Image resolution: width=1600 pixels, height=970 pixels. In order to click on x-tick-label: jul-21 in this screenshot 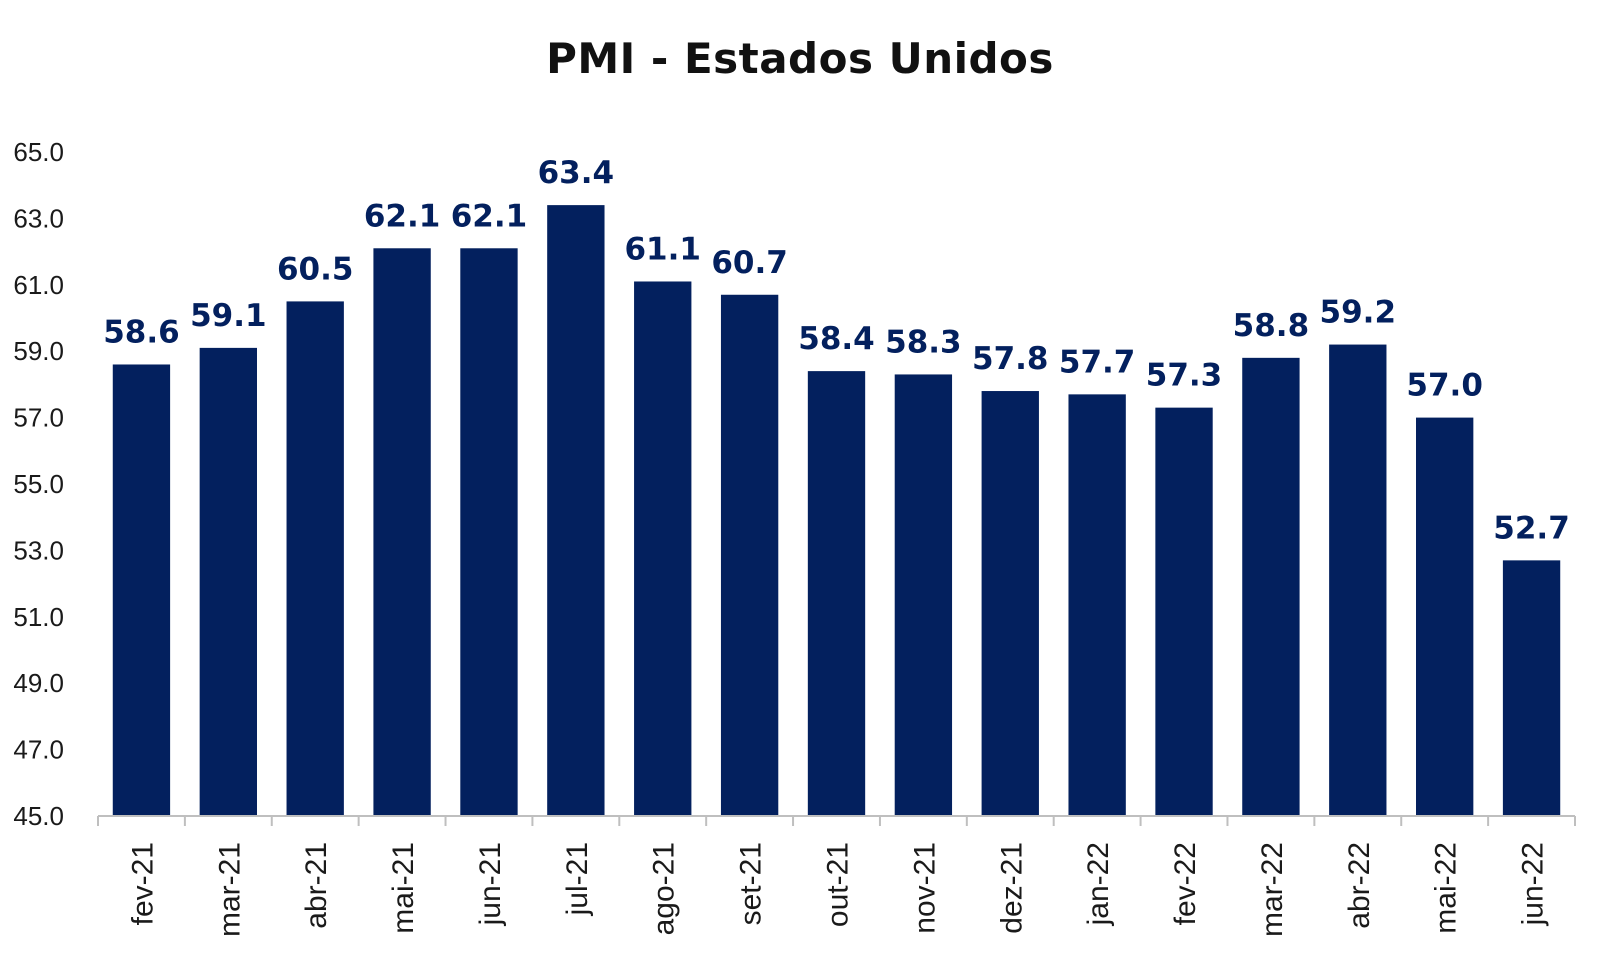, I will do `click(577, 879)`.